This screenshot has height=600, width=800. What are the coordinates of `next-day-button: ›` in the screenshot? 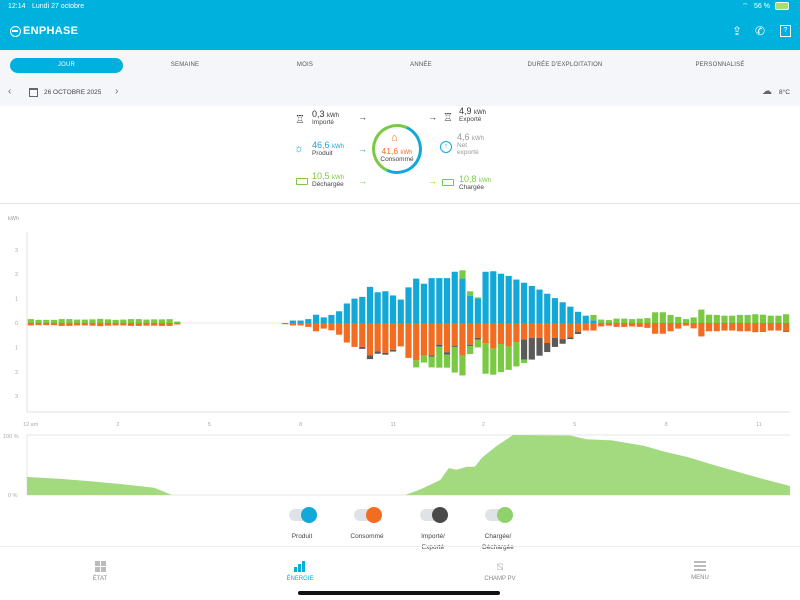 It's located at (117, 91).